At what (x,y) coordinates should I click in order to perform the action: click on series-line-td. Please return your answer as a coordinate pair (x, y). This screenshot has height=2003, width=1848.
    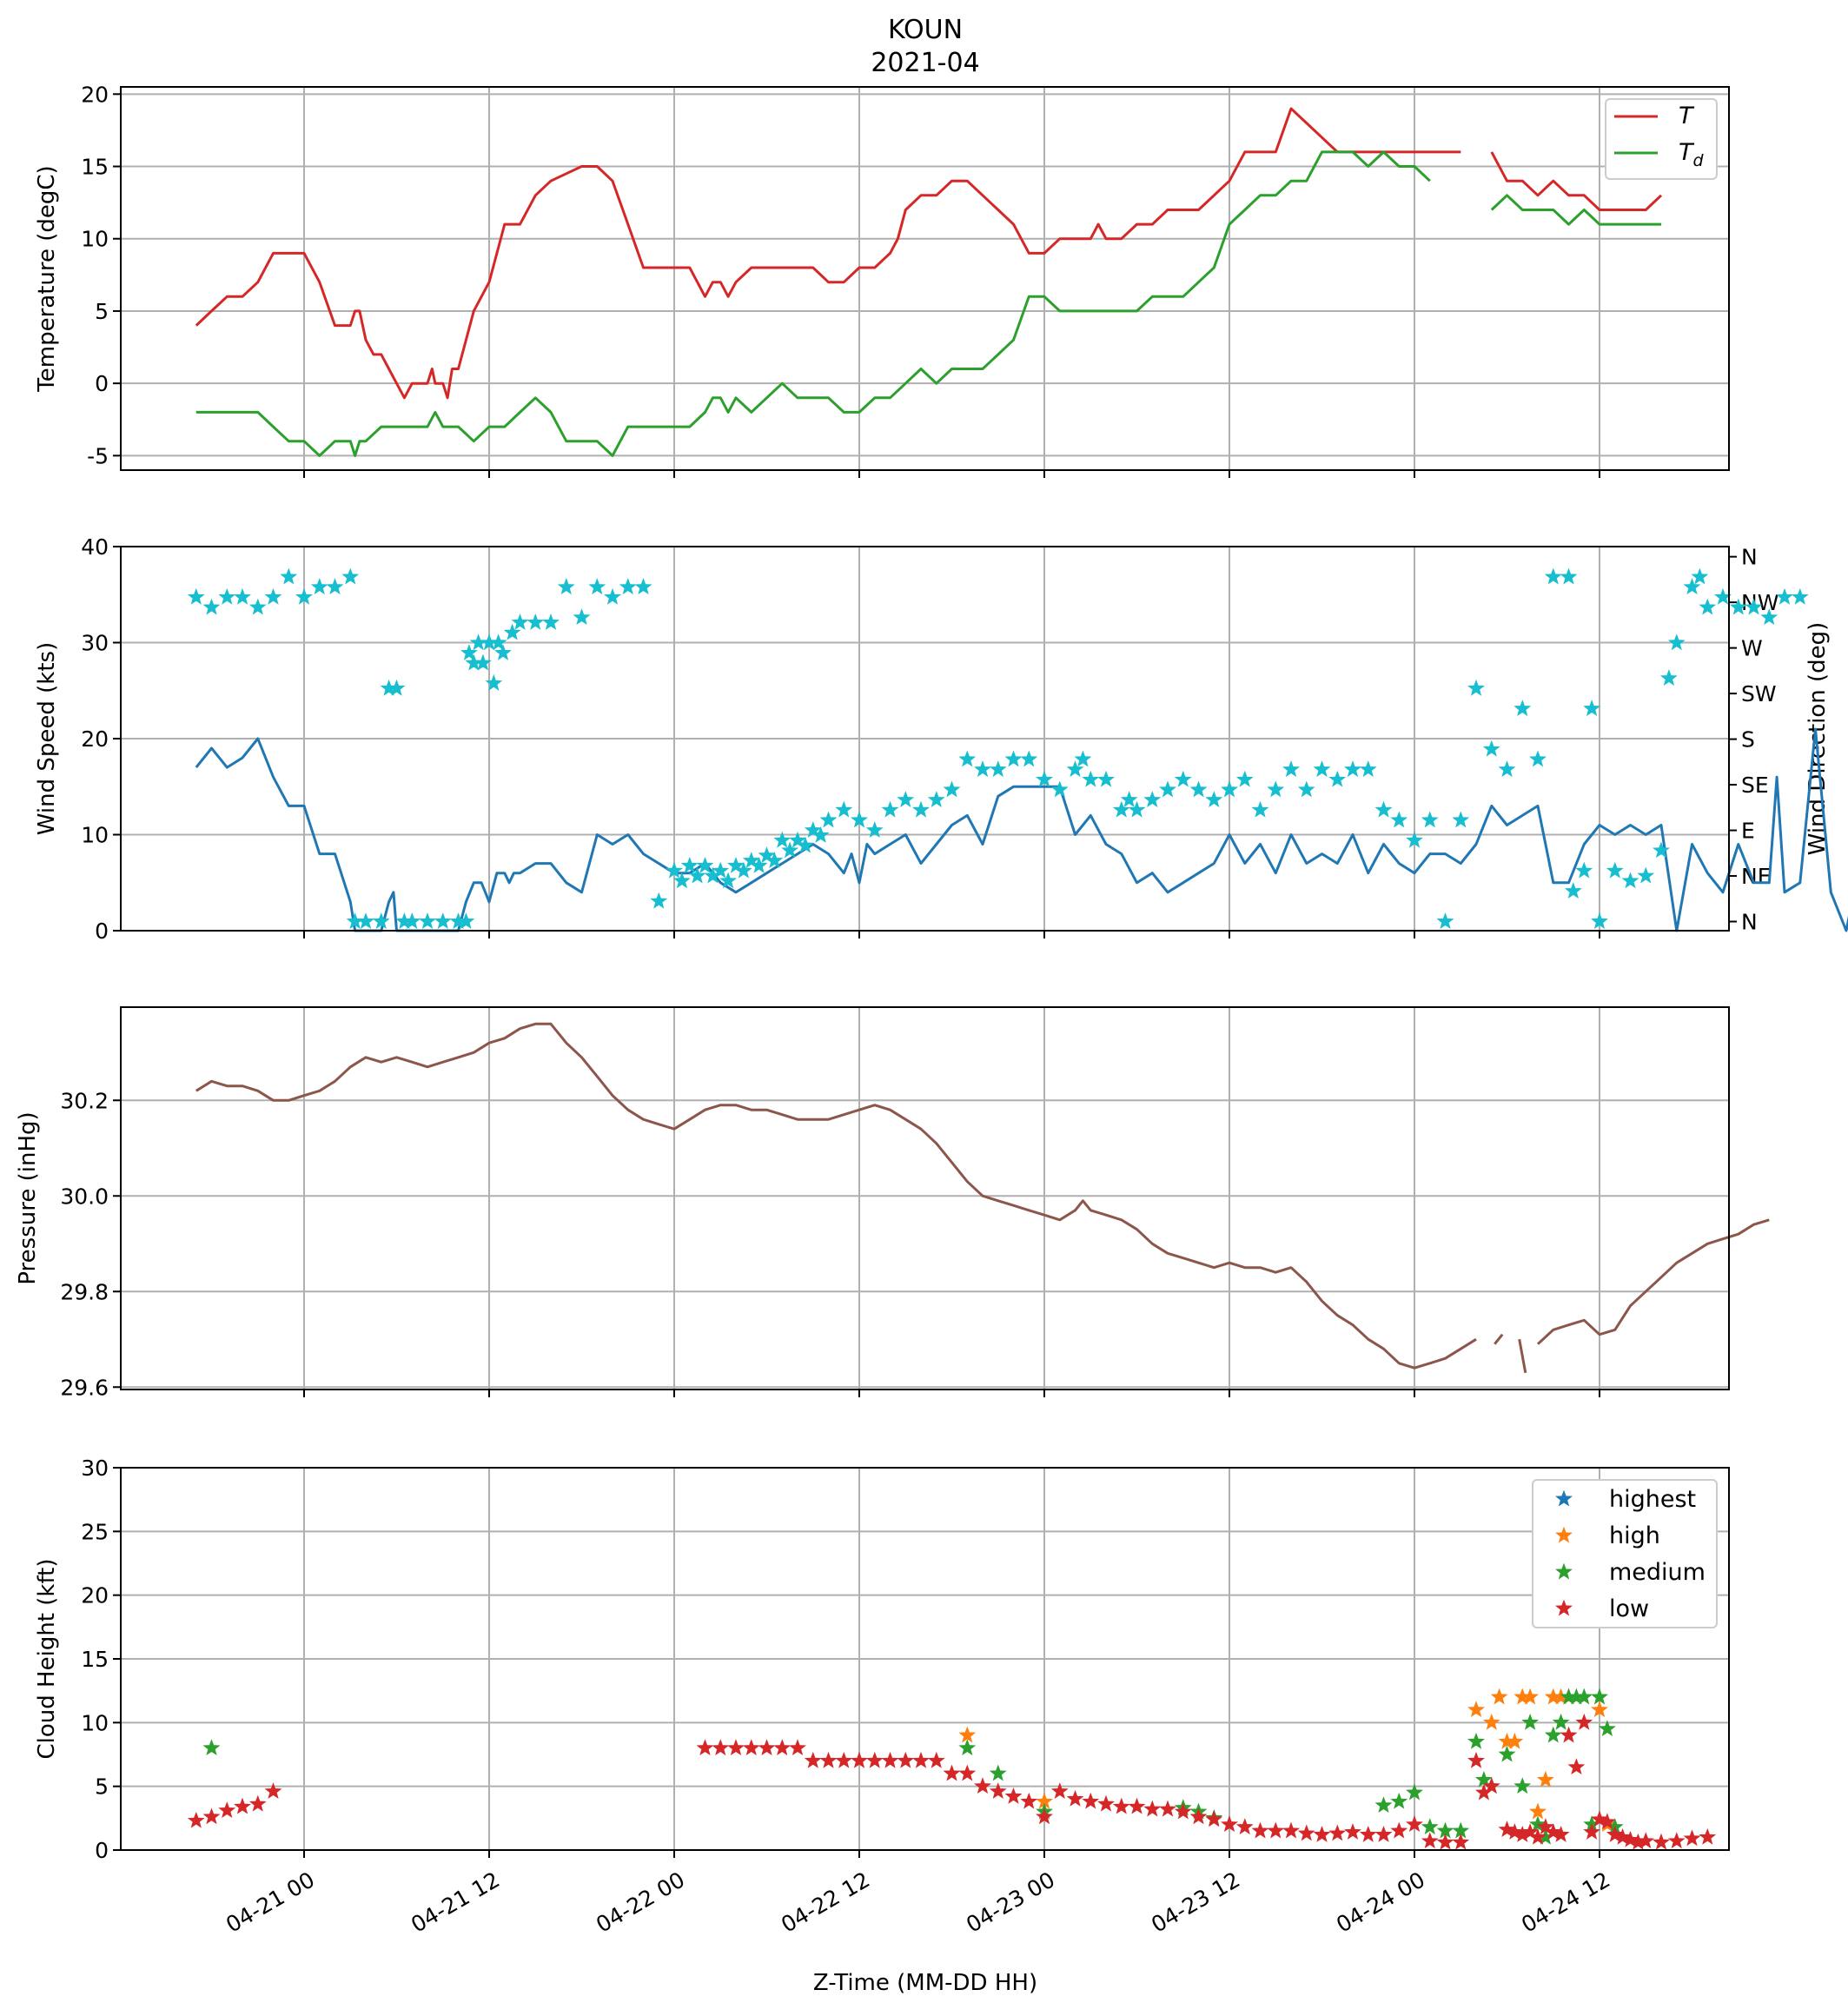
    Looking at the image, I should click on (813, 303).